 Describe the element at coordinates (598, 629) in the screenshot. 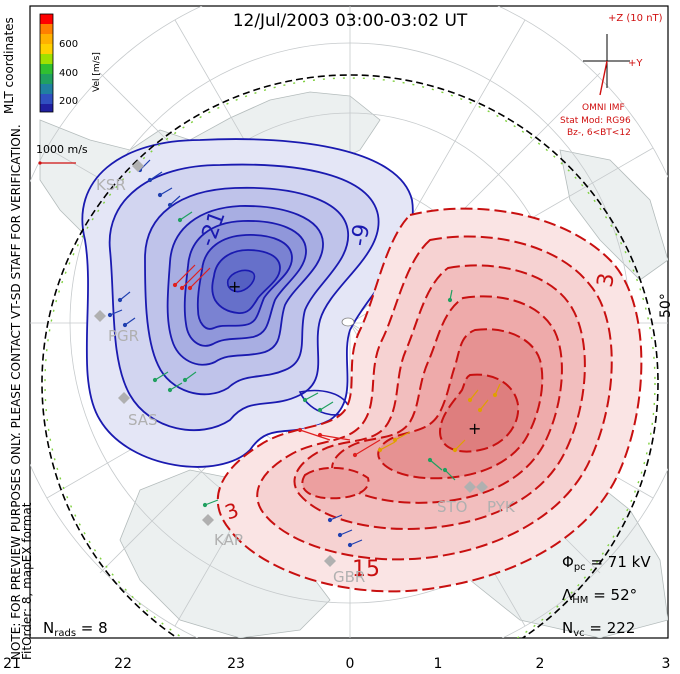

I see `n-vc-label: Nvc = 222` at that location.